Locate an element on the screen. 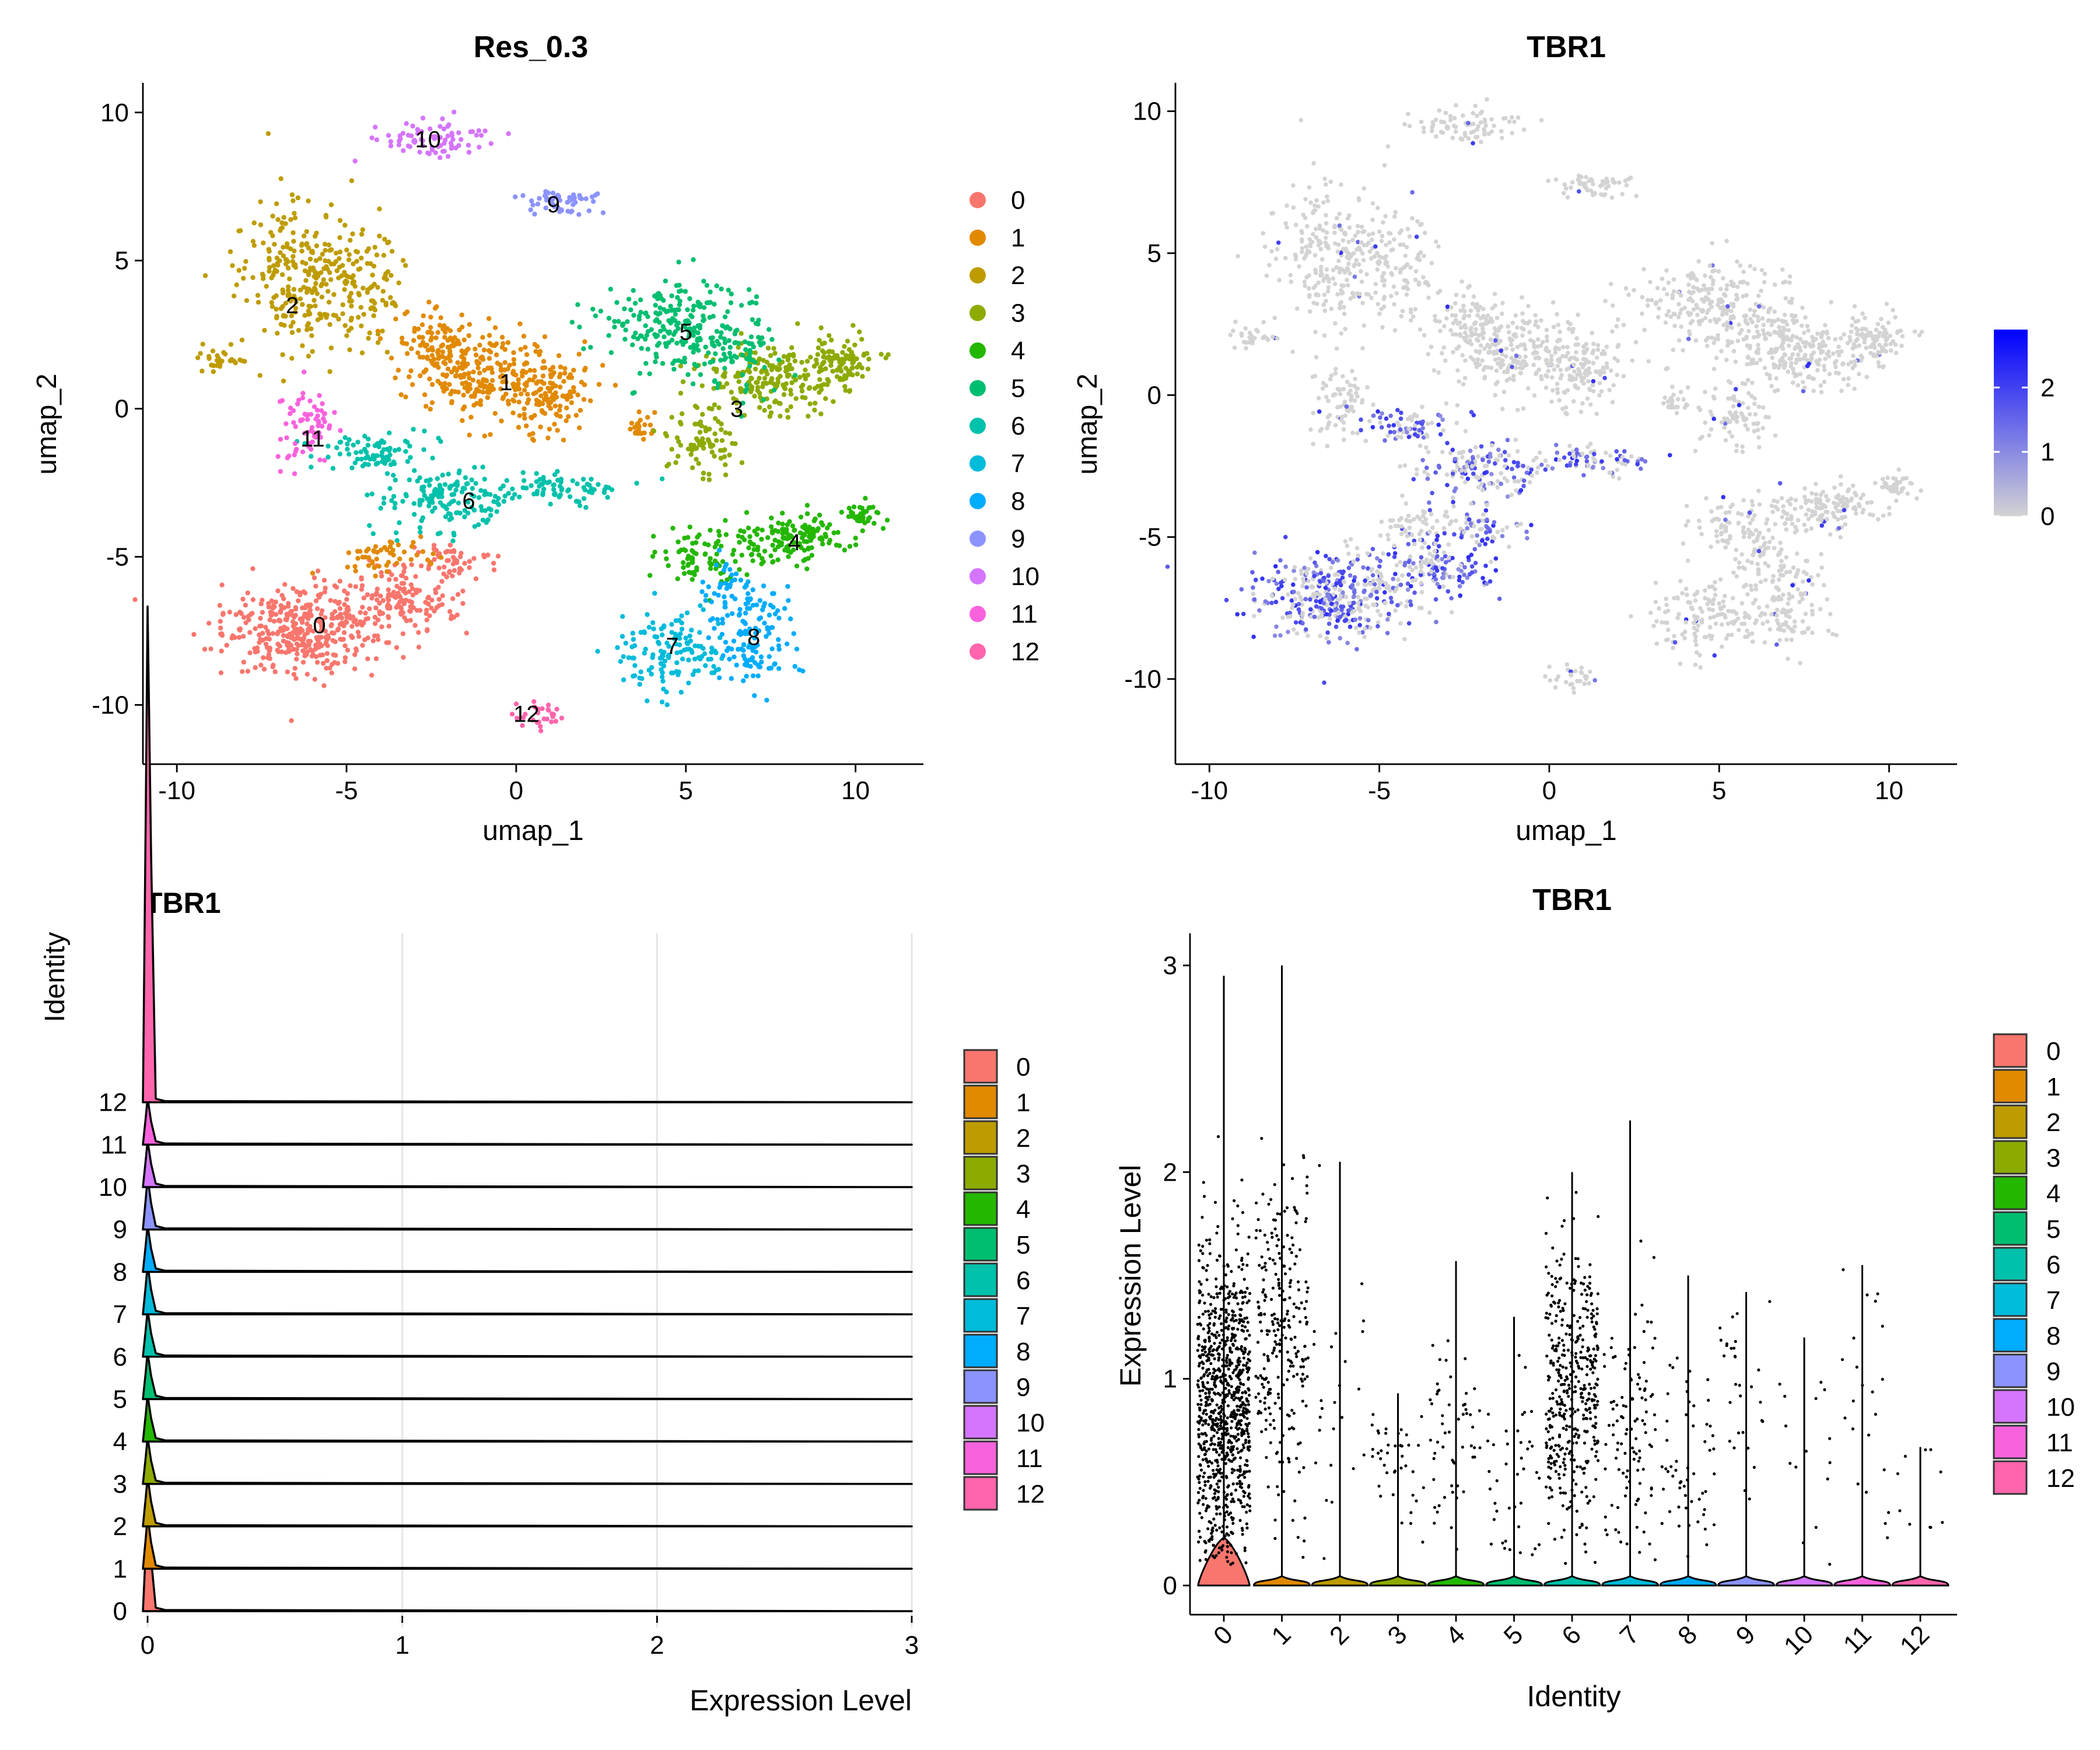 This screenshot has height=1750, width=2100. x-tick-label: -5 is located at coordinates (346, 790).